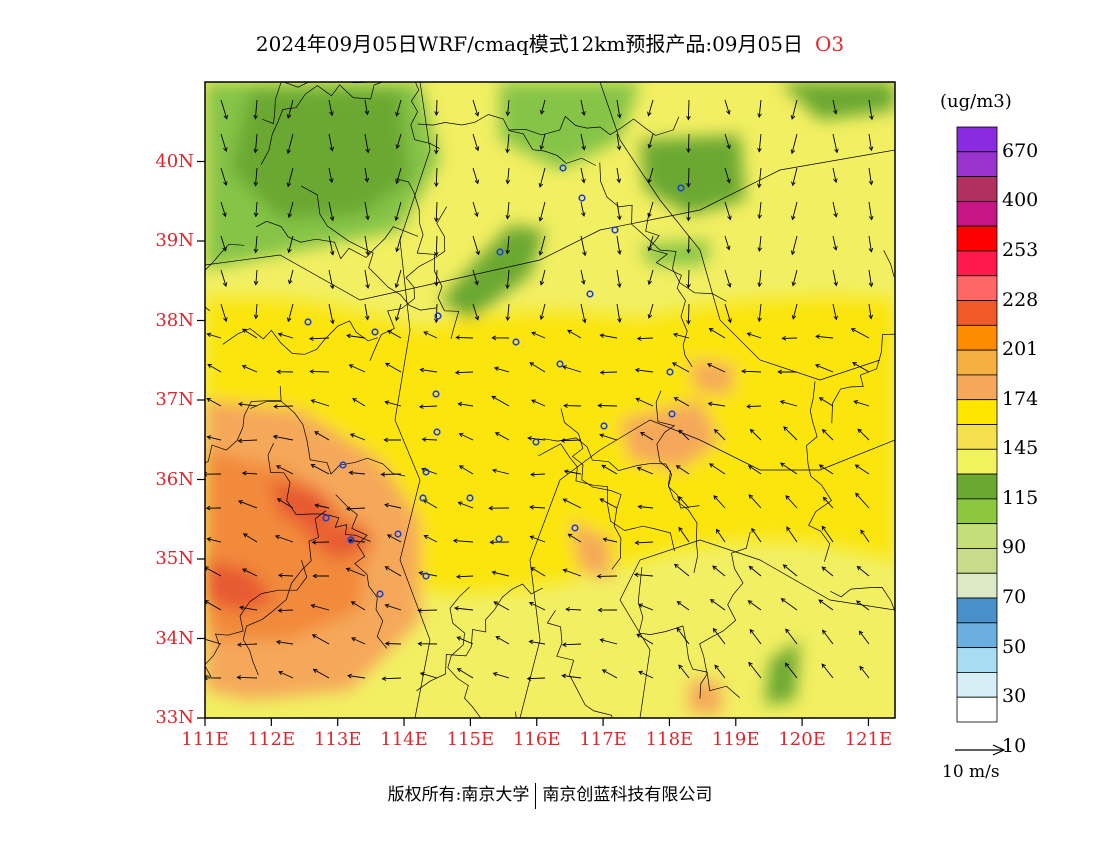 The height and width of the screenshot is (850, 1100). What do you see at coordinates (976, 101) in the screenshot?
I see `colorbar-unit: (ug/m3)` at bounding box center [976, 101].